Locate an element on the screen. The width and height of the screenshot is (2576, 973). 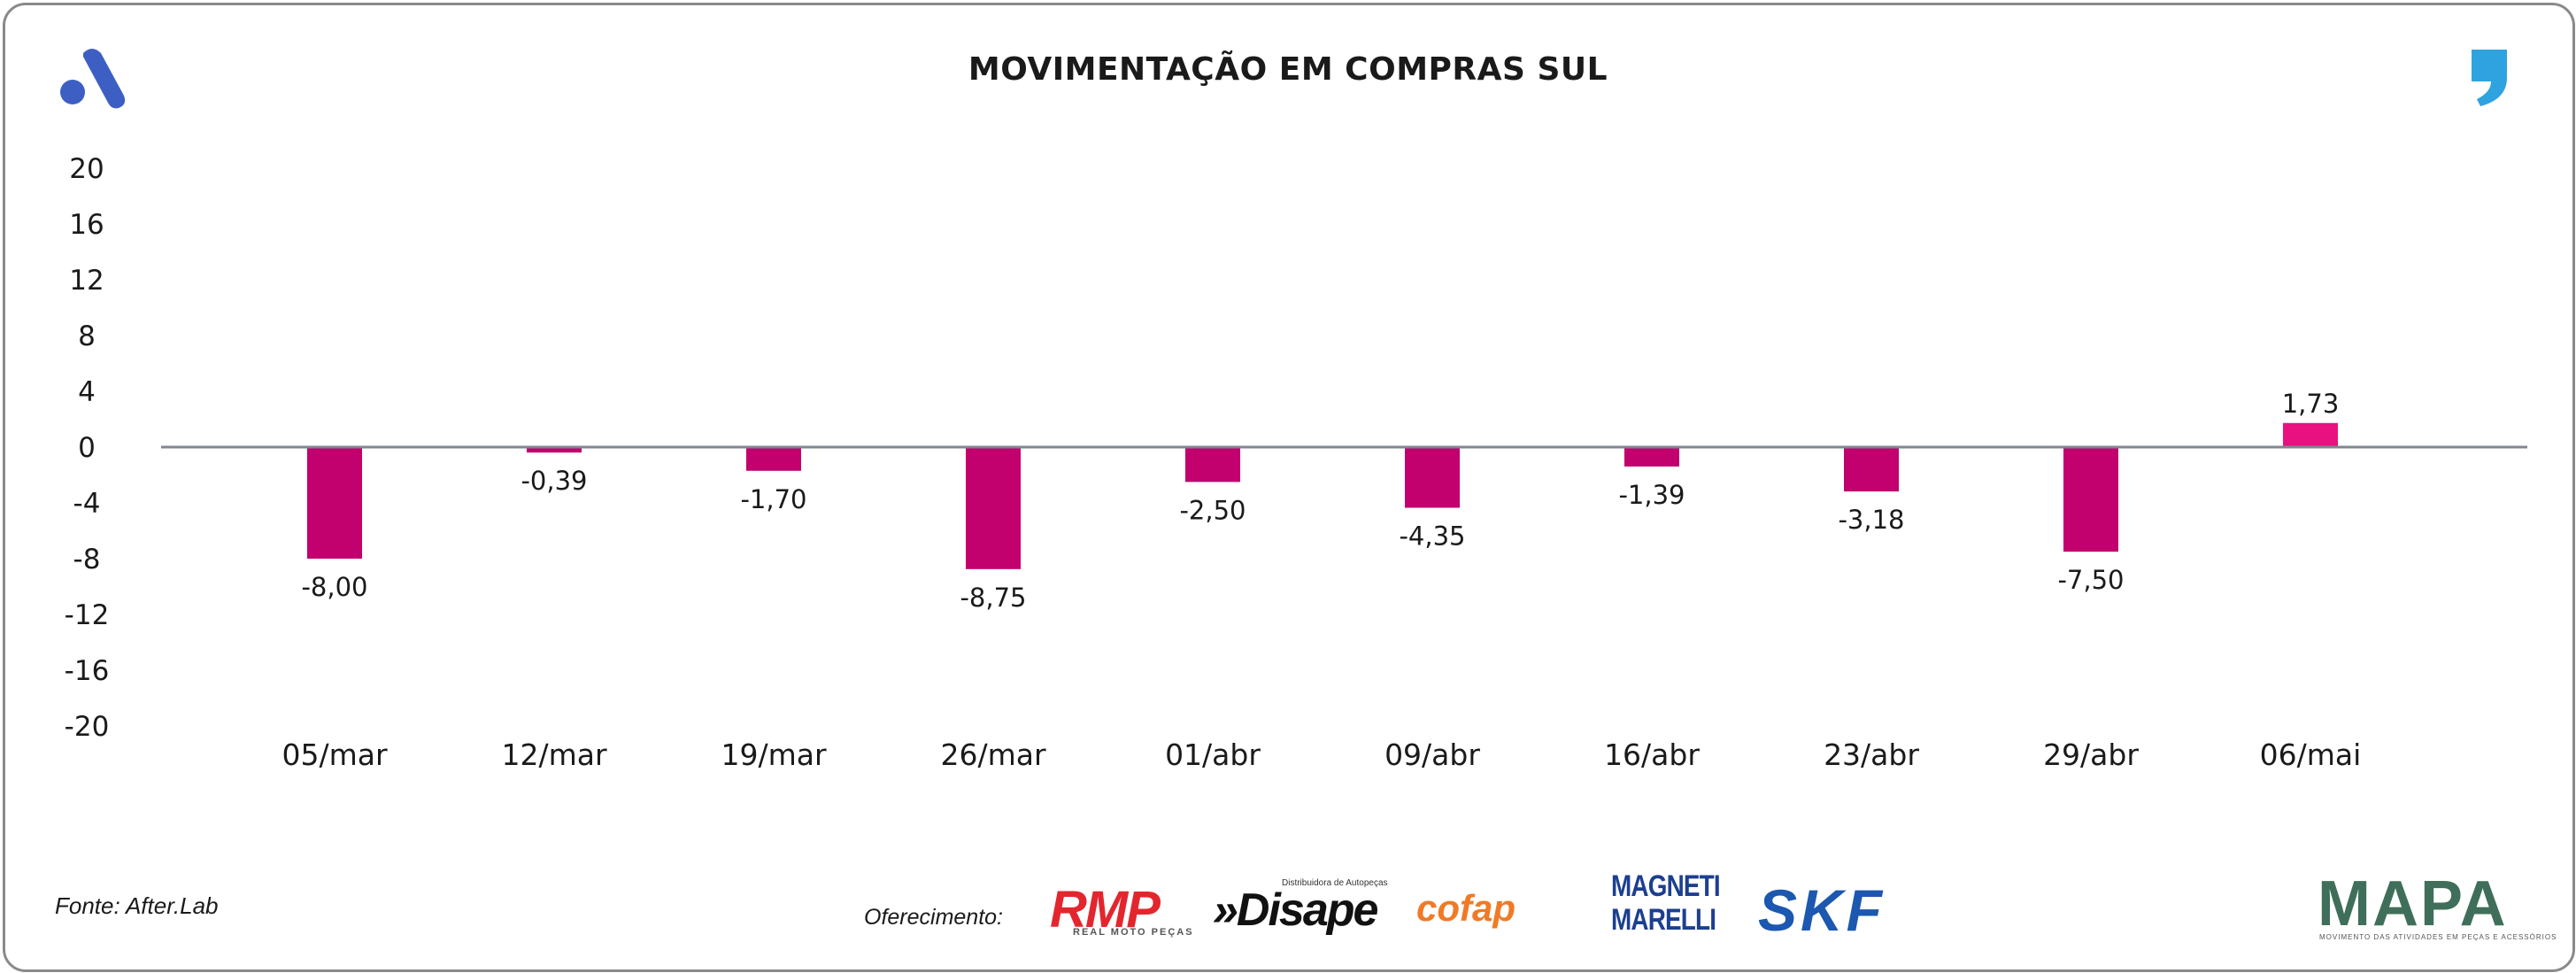
bar-23-abr is located at coordinates (1871, 470).